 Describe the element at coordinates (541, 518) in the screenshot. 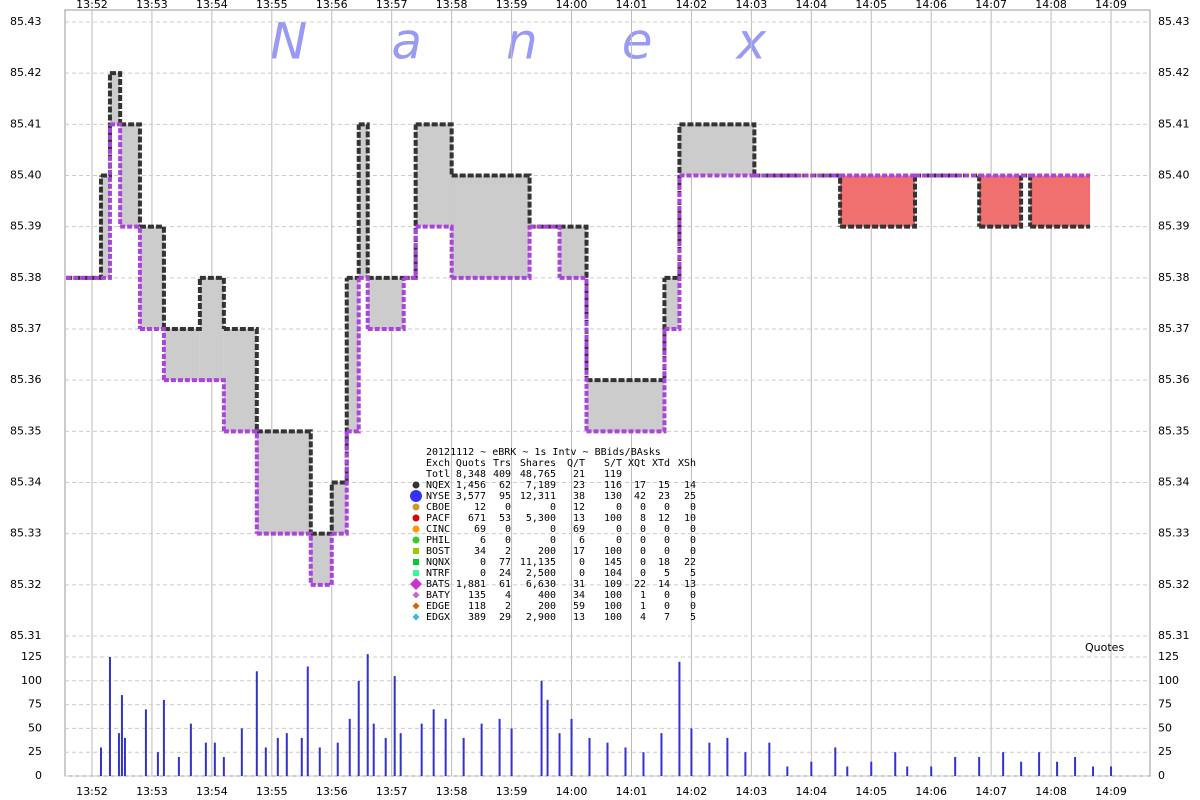

I see `table-cell: 5,300` at that location.